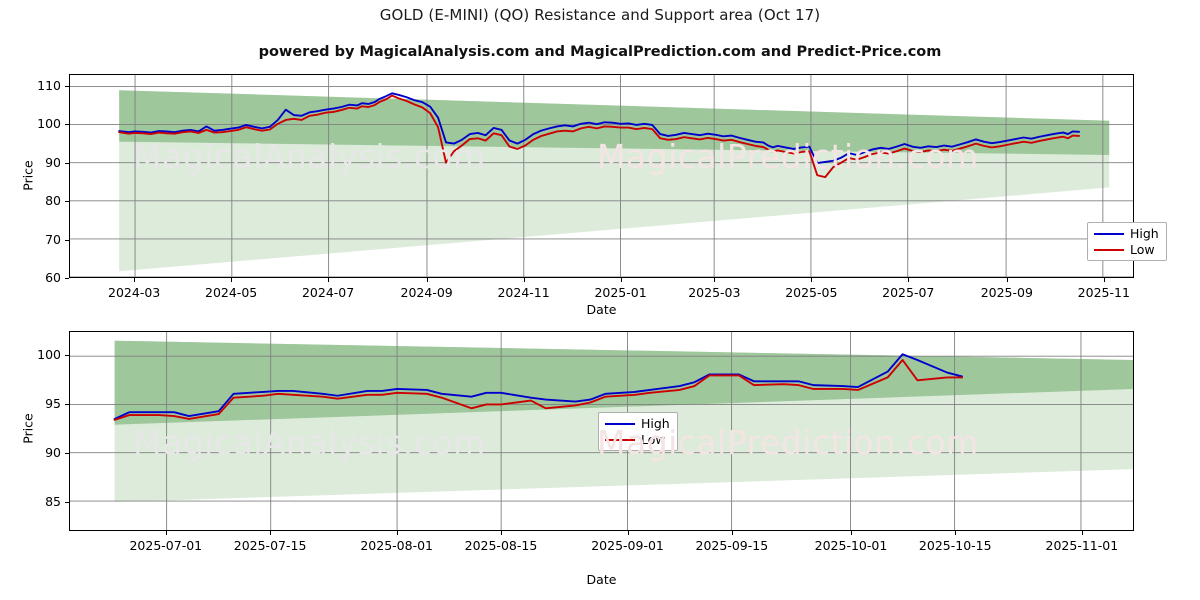  What do you see at coordinates (53, 201) in the screenshot?
I see `y-tick-label: 80` at bounding box center [53, 201].